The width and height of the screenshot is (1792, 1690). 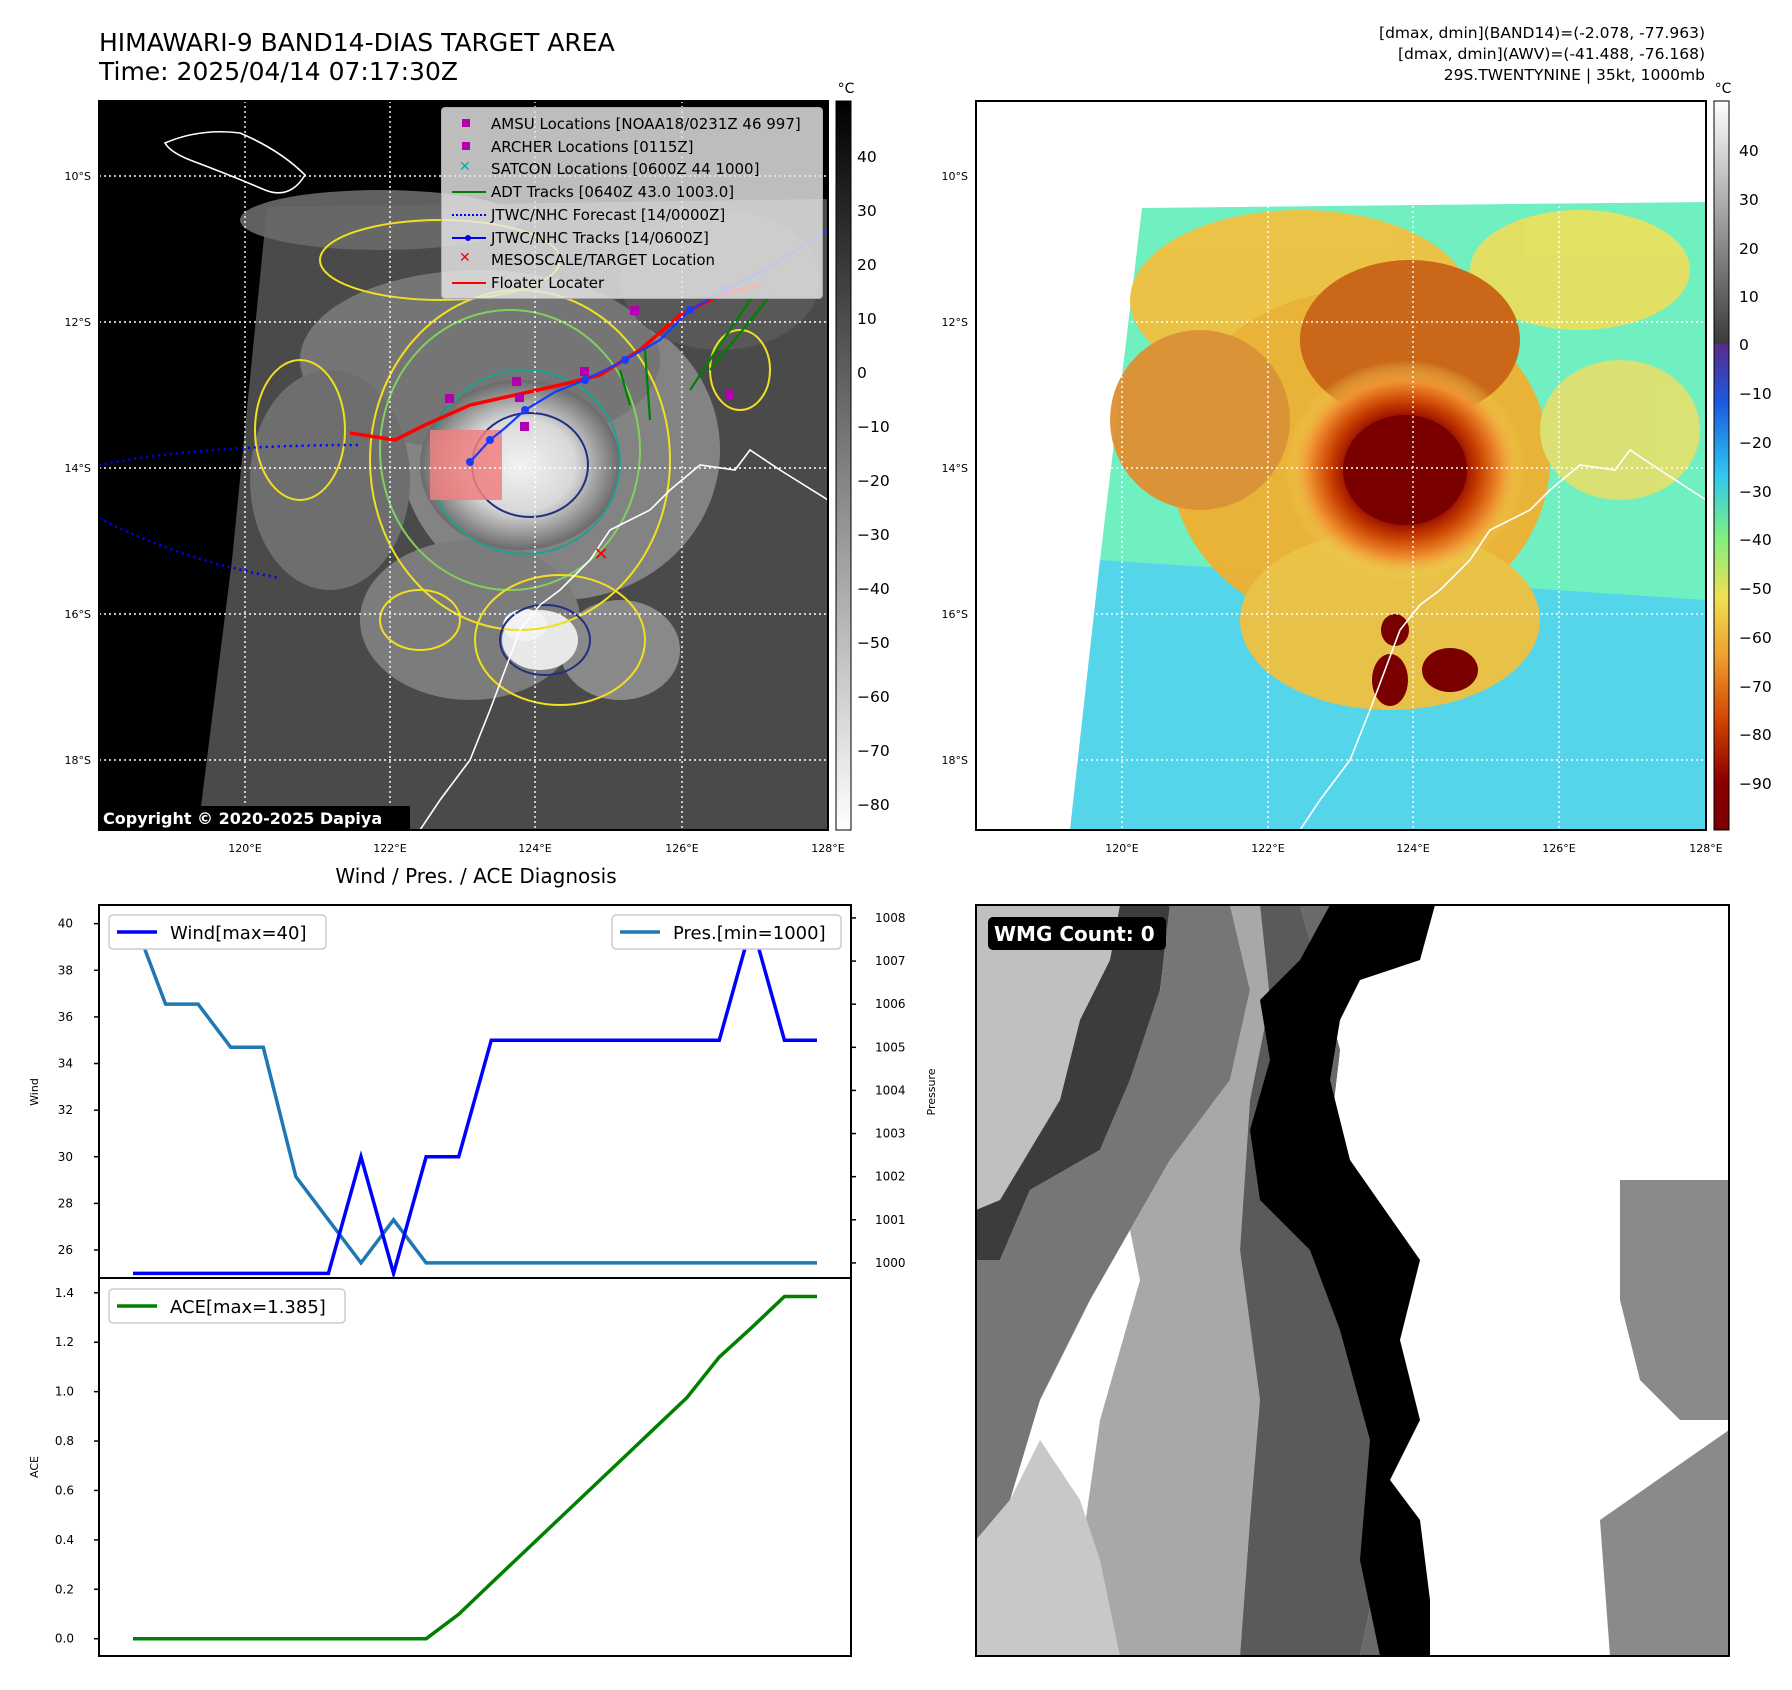 I want to click on right-storm-core, so click(x=1405, y=470).